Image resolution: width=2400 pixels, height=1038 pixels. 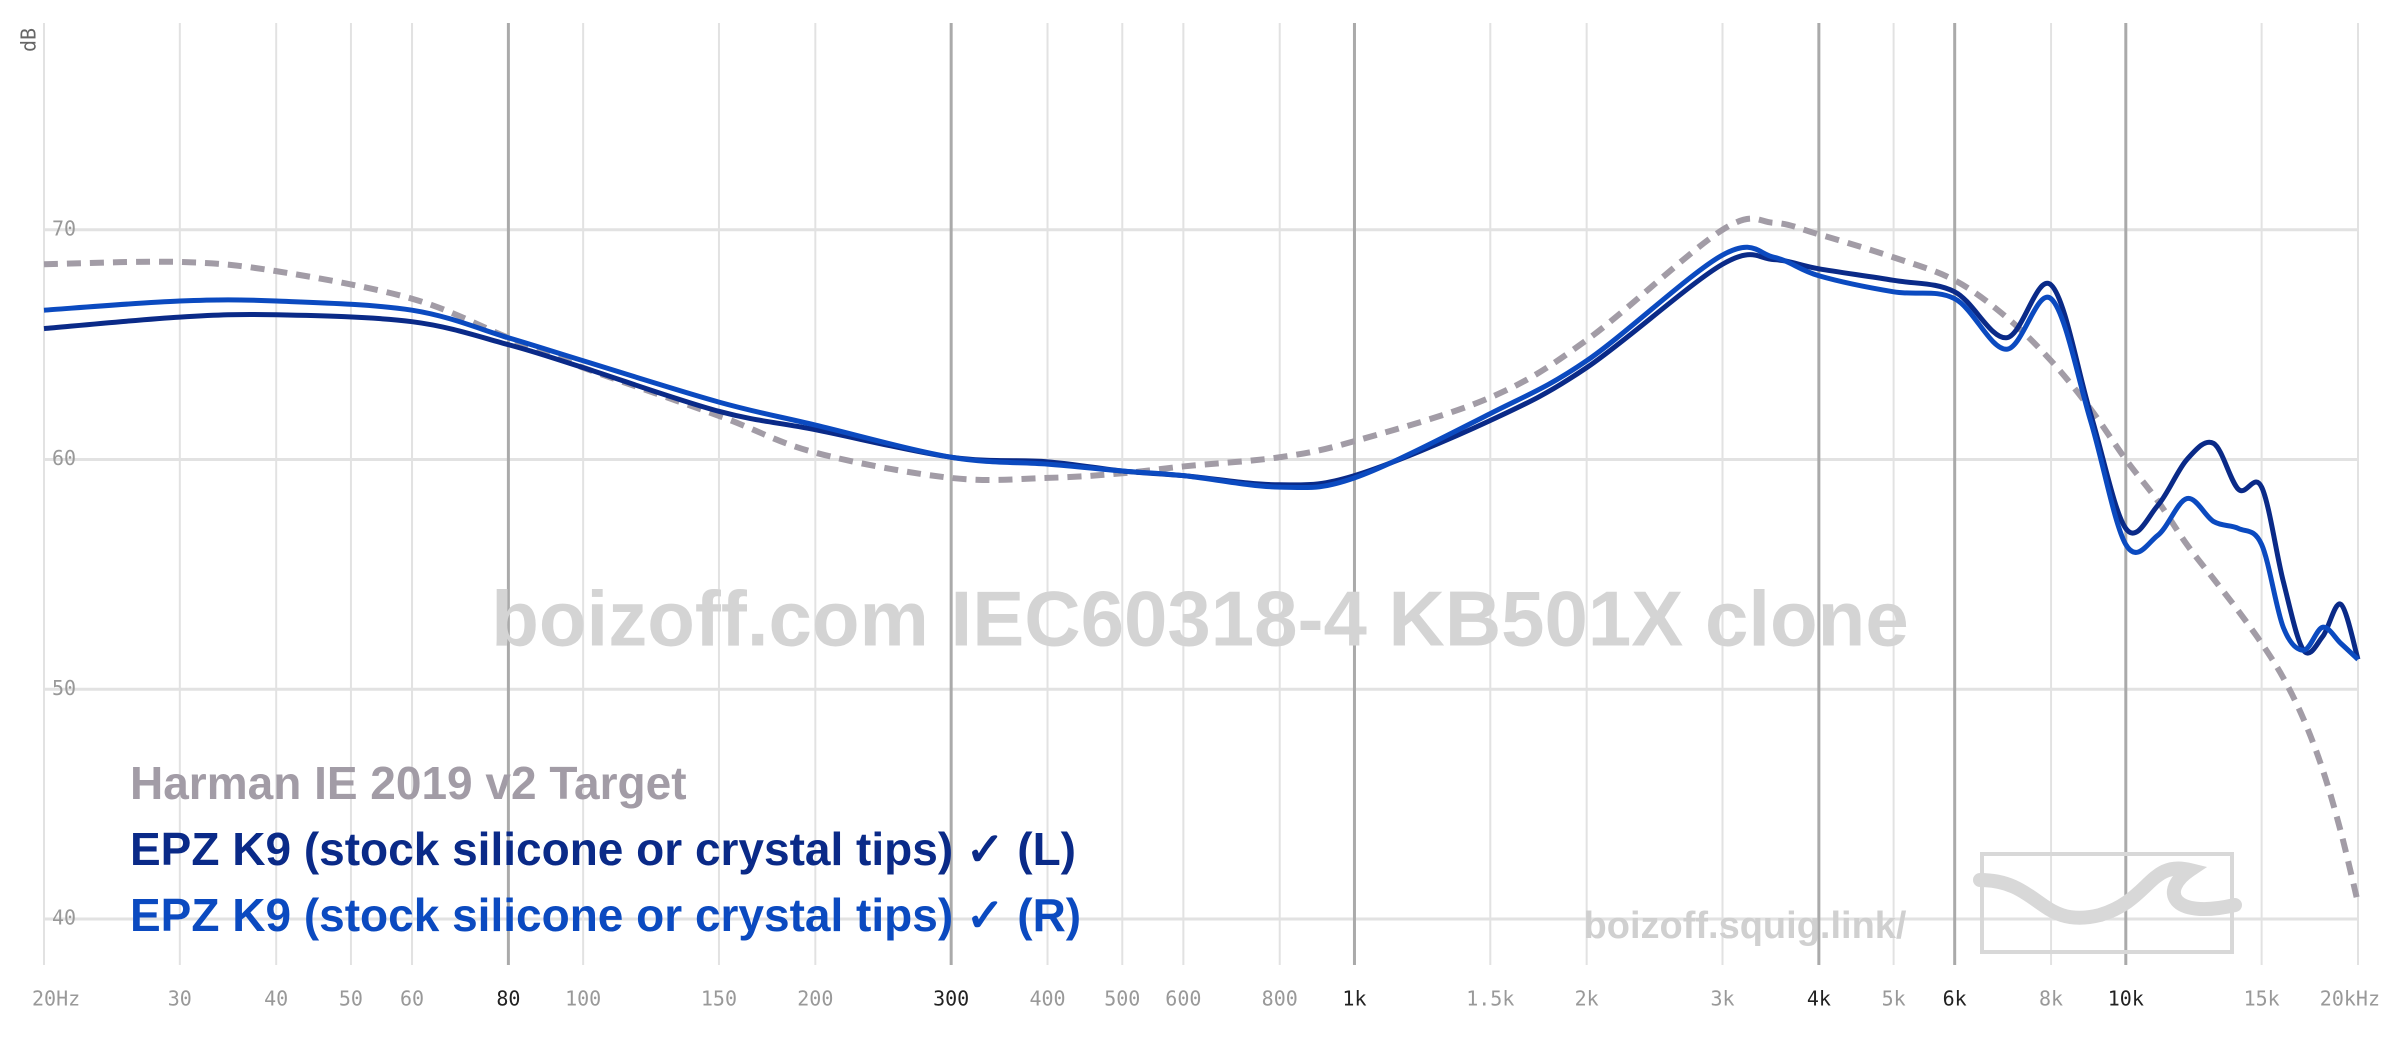 What do you see at coordinates (1183, 999) in the screenshot?
I see `x-tick-label: 600` at bounding box center [1183, 999].